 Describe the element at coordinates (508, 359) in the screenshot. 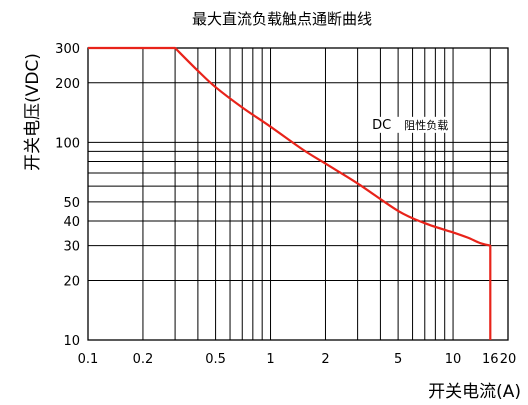

I see `x-tick-label: 20` at that location.